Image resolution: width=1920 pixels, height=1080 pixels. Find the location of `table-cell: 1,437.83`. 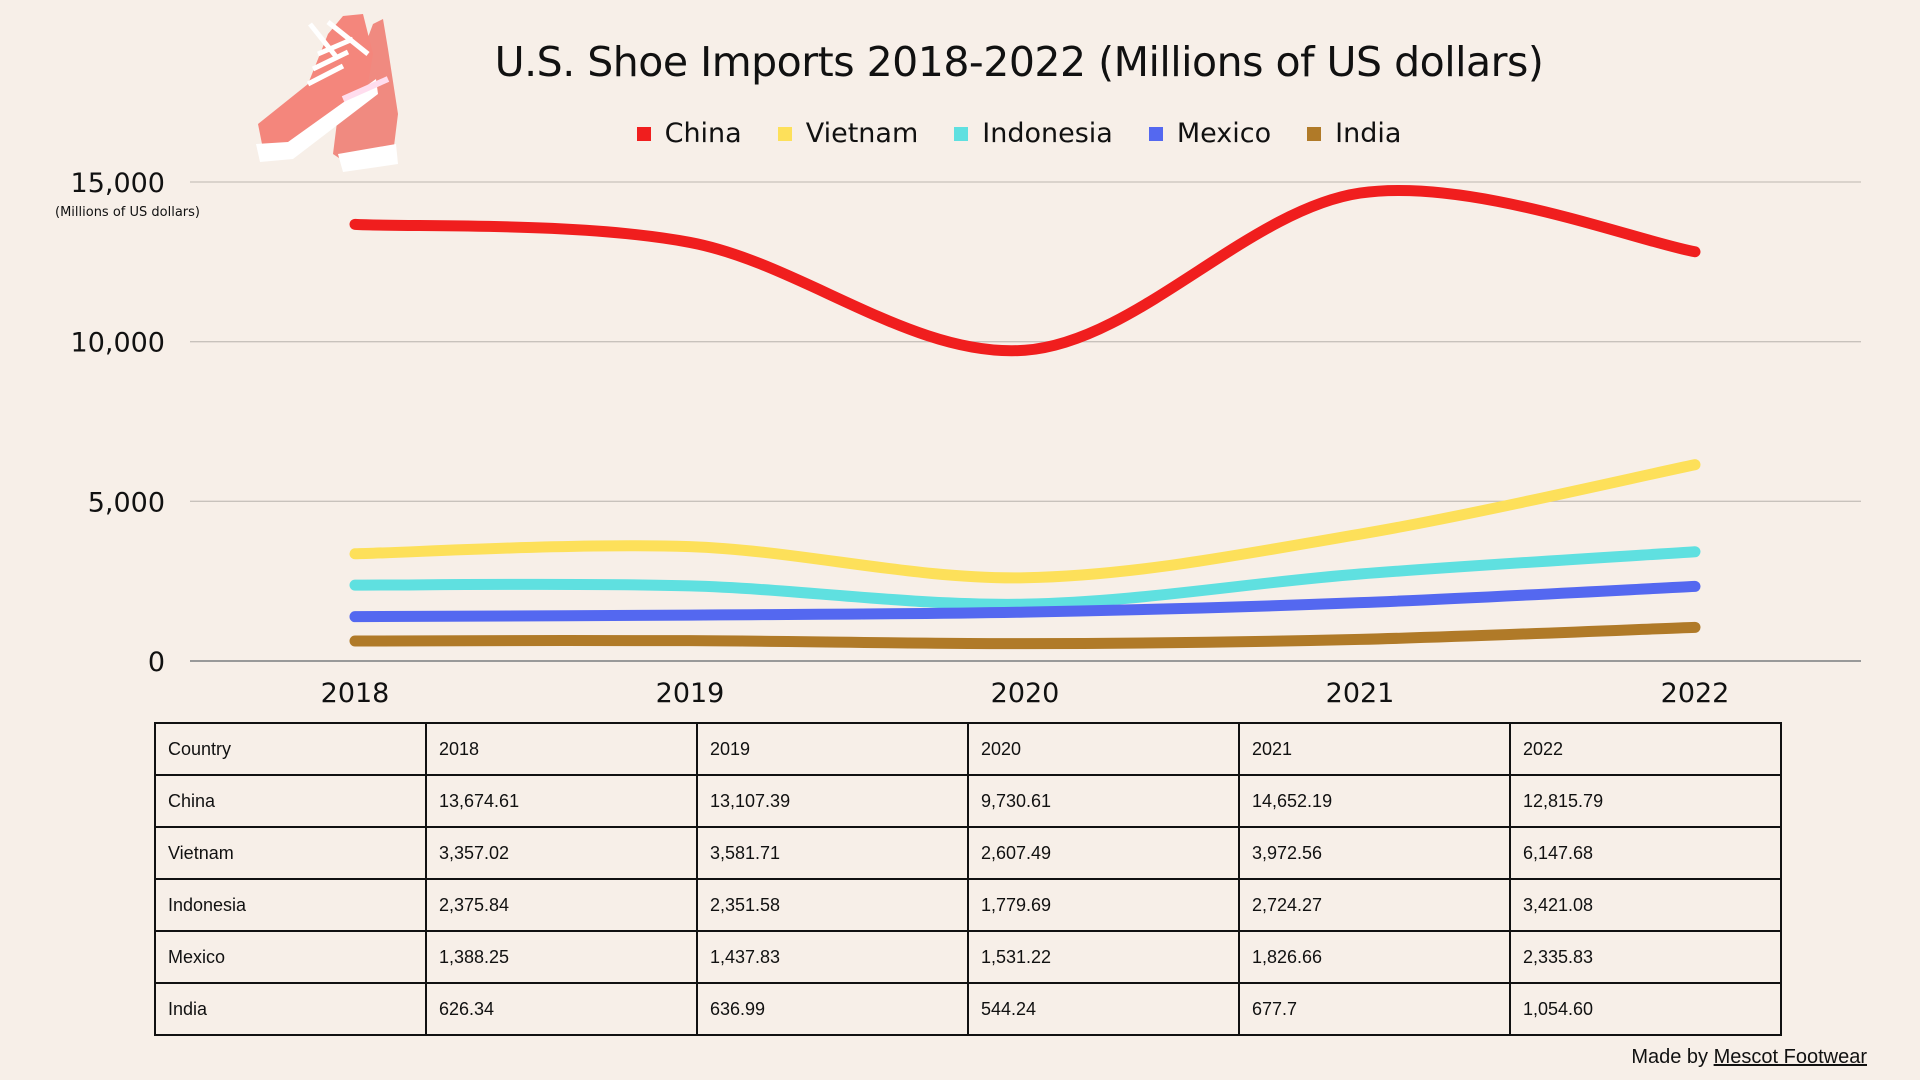

table-cell: 1,437.83 is located at coordinates (832, 957).